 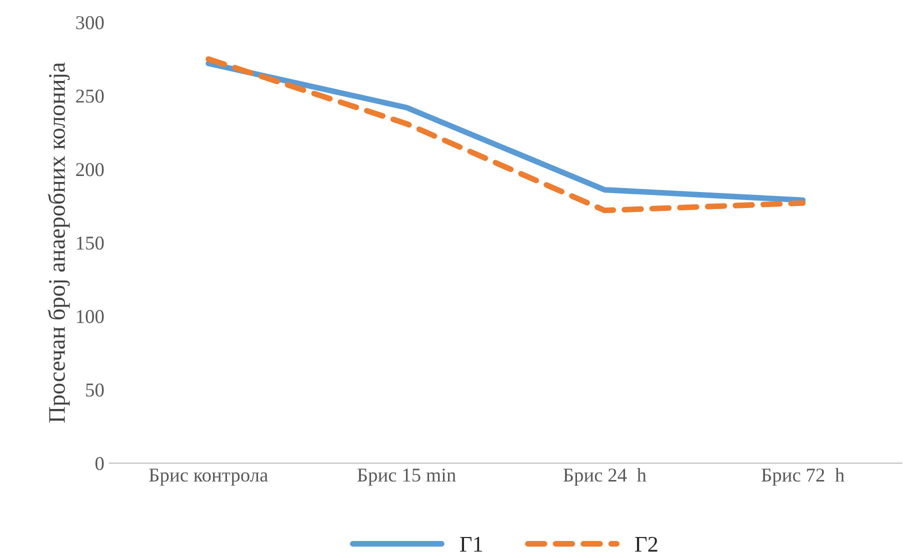 What do you see at coordinates (604, 477) in the screenshot?
I see `x-tick-label: Брис 24 h` at bounding box center [604, 477].